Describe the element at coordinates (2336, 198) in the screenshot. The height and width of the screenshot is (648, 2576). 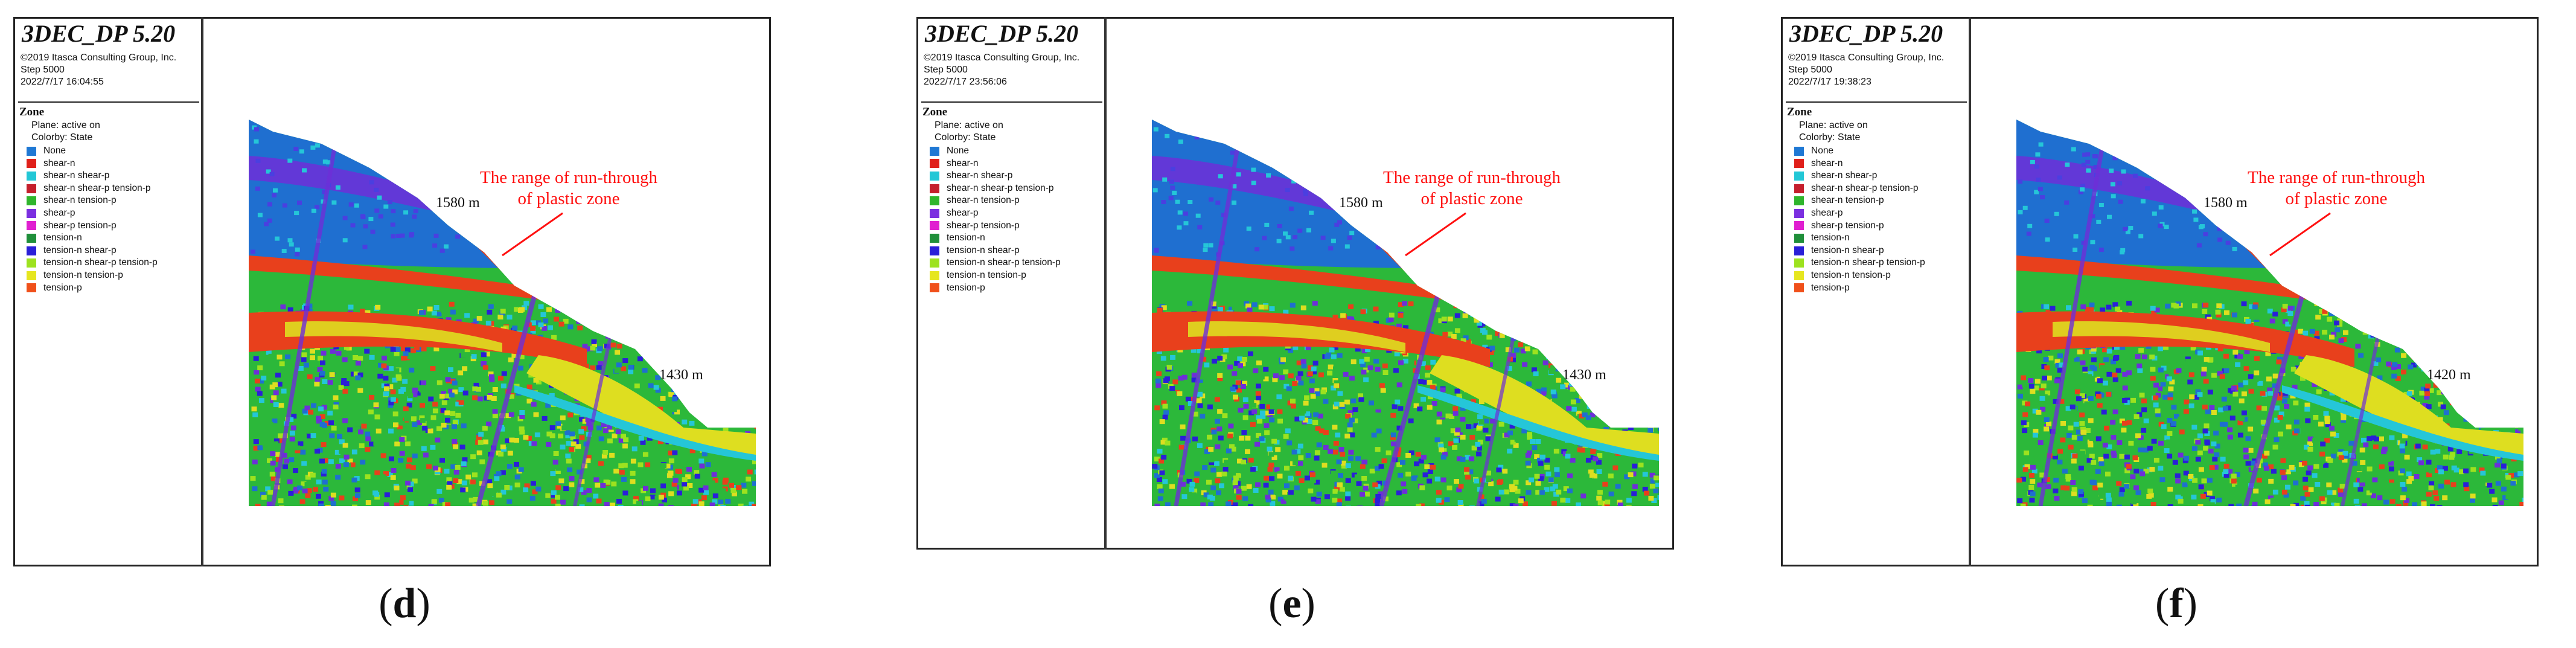
I see `annotation-line-2: of plastic zone` at that location.